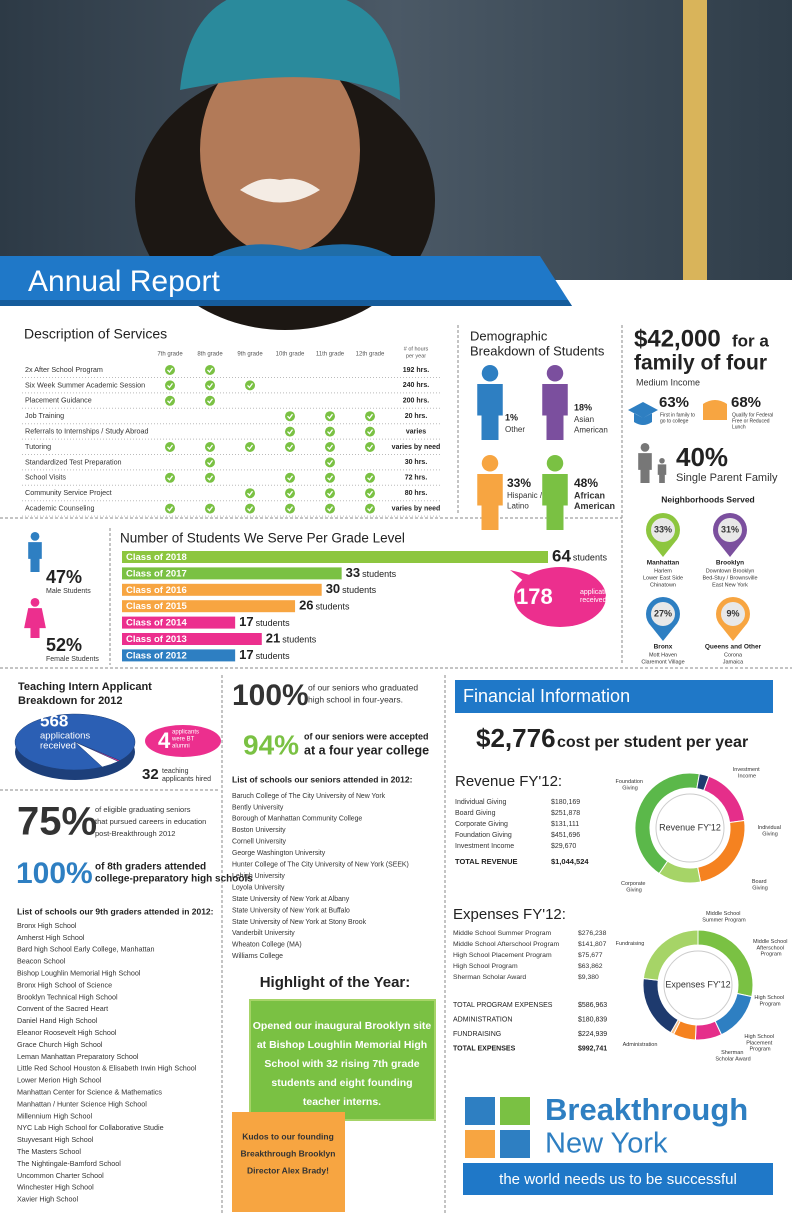  What do you see at coordinates (67, 996) in the screenshot?
I see `school-name: Brooklyn Technical High School` at bounding box center [67, 996].